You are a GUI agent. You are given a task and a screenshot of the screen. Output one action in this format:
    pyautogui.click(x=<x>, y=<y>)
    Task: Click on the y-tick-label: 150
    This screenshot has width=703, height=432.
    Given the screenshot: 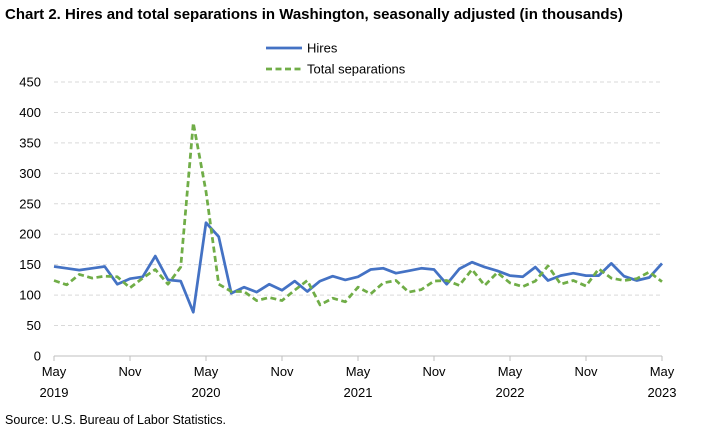 What is the action you would take?
    pyautogui.click(x=30, y=264)
    